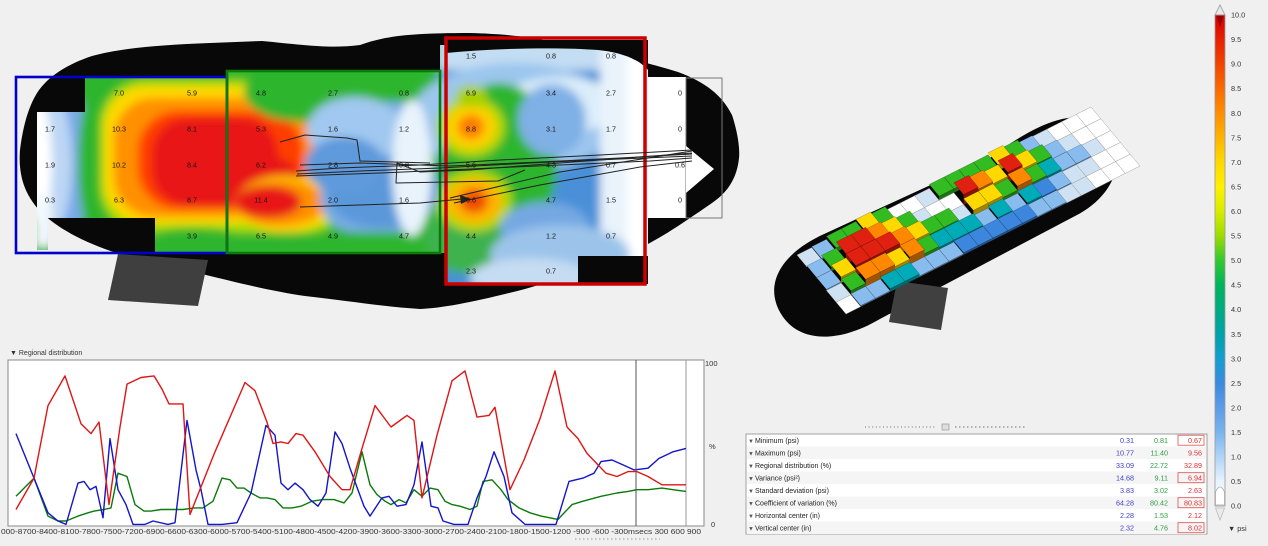 This screenshot has width=1268, height=546. Describe the element at coordinates (1236, 334) in the screenshot. I see `svg-text: 3.5` at that location.